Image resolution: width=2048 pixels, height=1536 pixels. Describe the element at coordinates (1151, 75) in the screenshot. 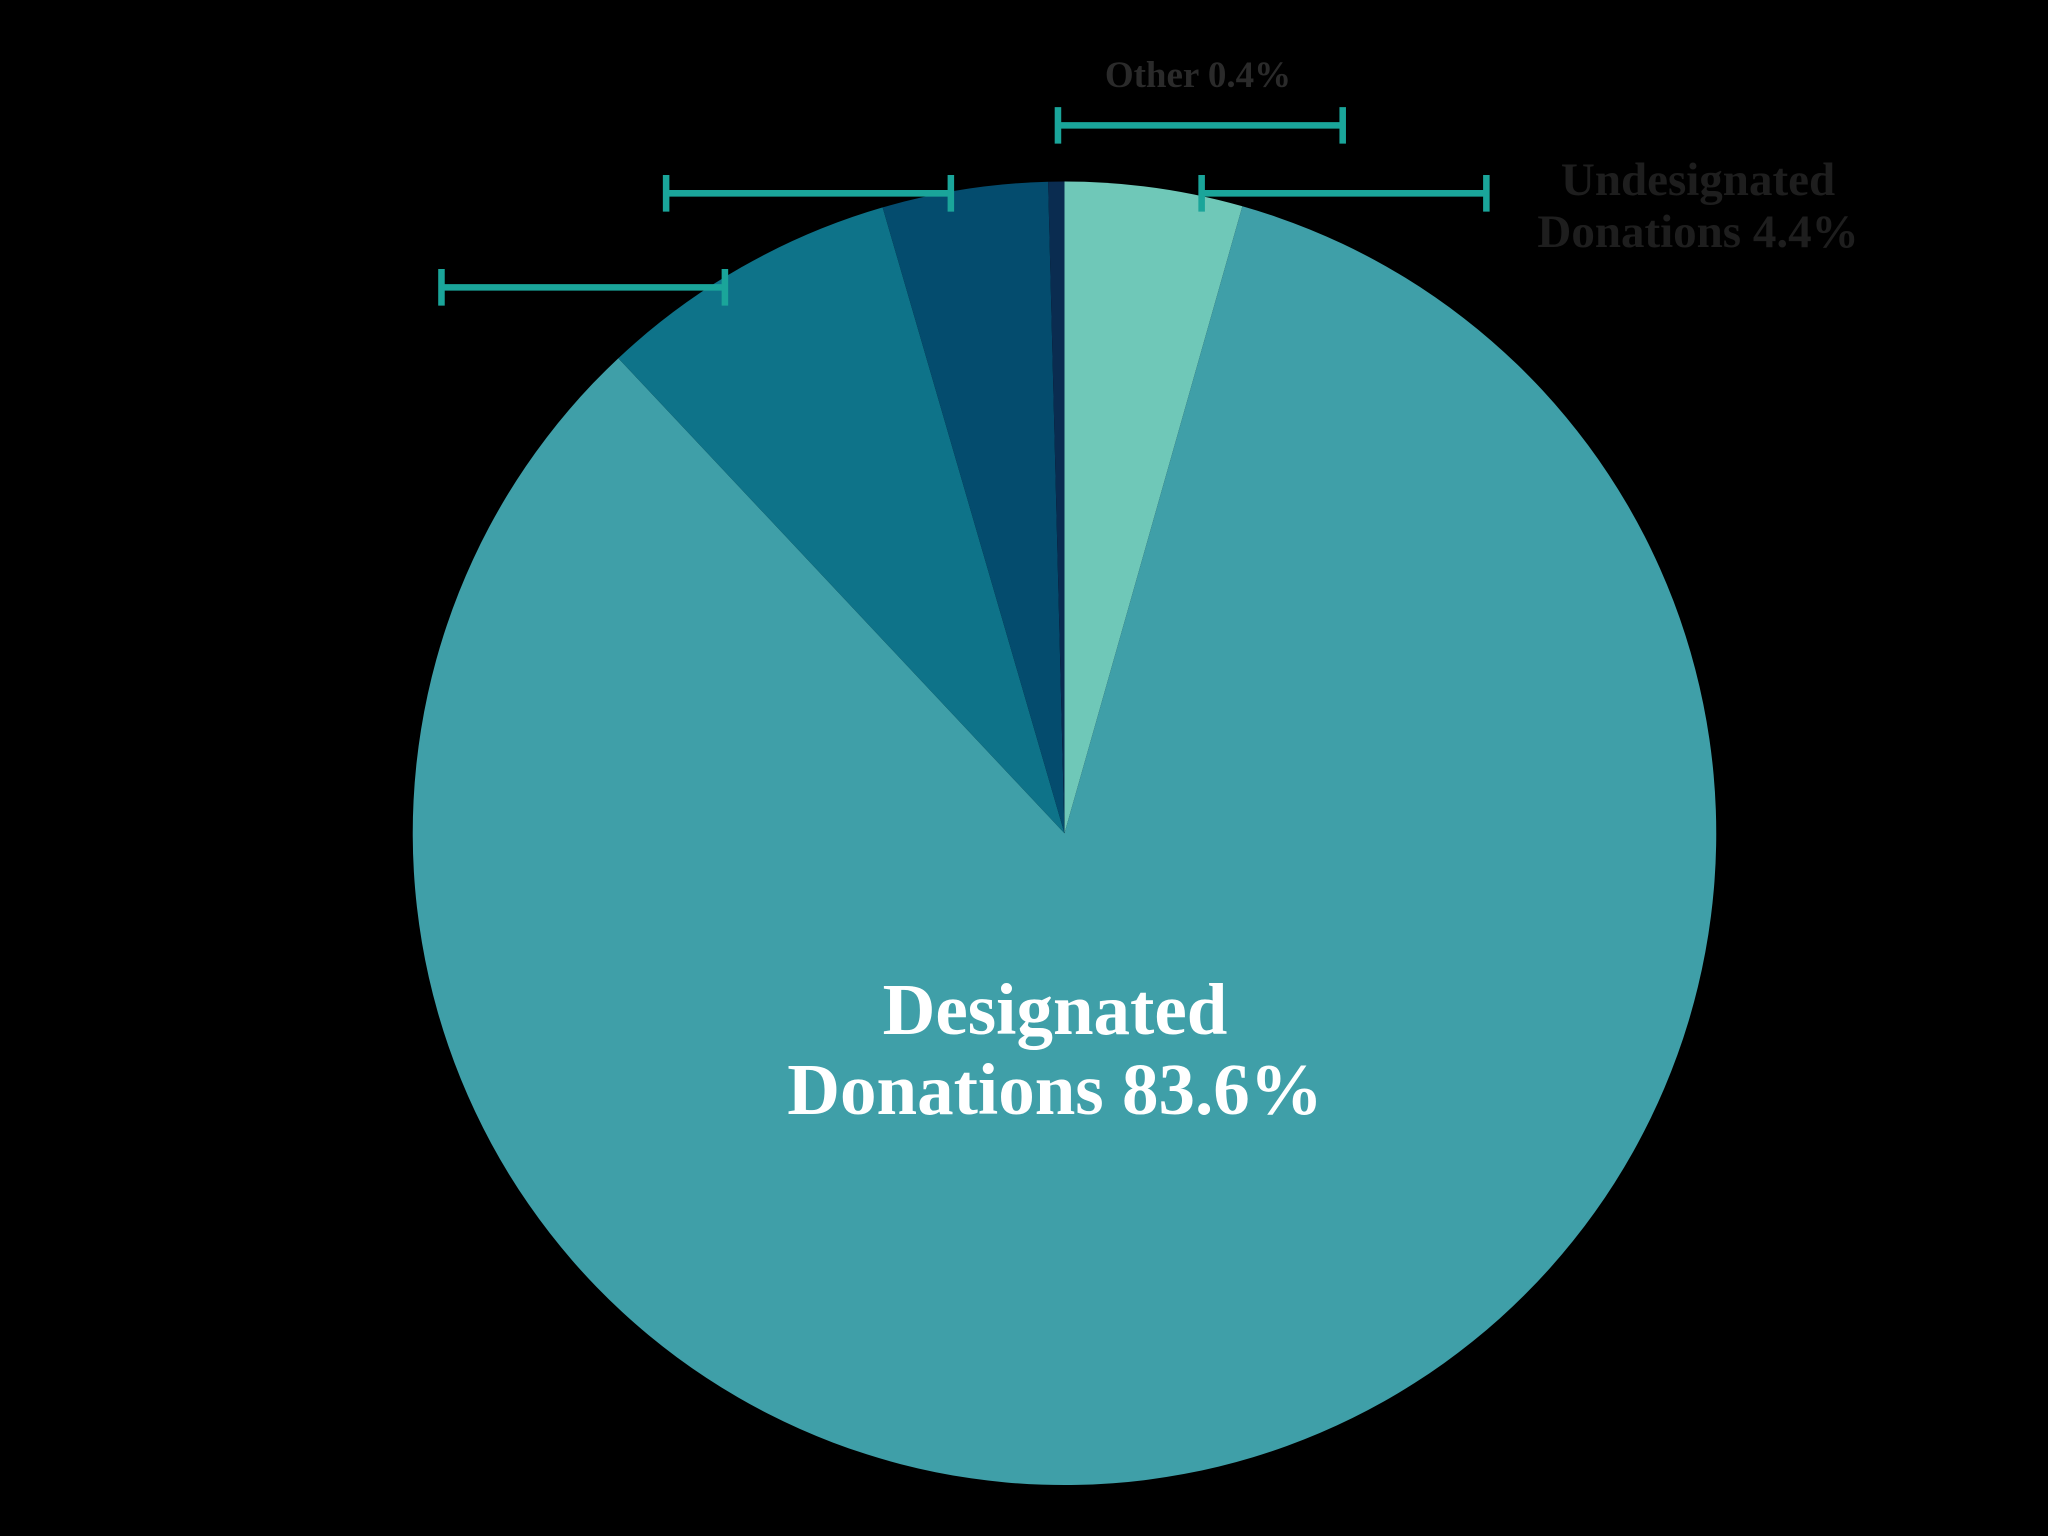

I see `category-label: Other` at that location.